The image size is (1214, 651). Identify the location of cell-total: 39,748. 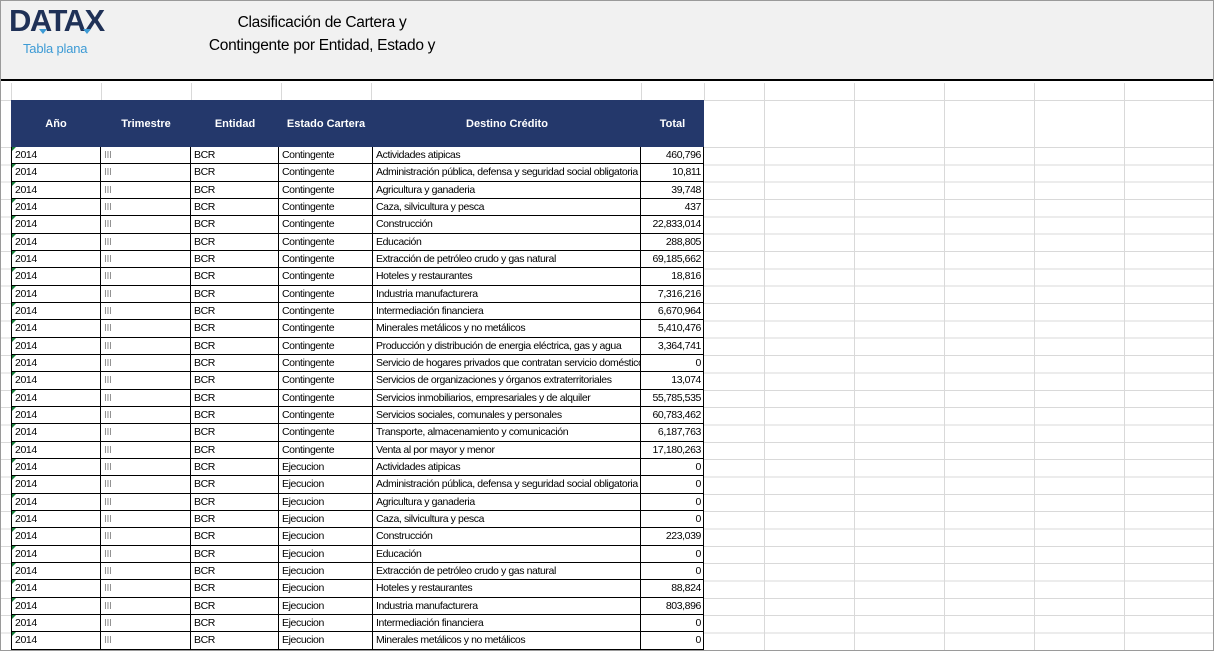
(686, 189).